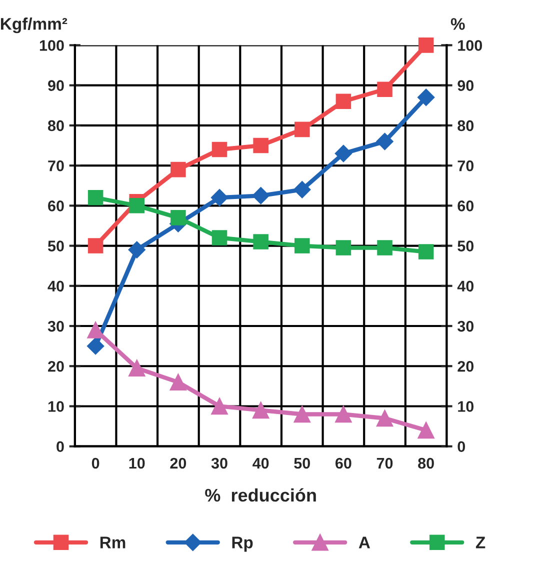 The height and width of the screenshot is (565, 535). What do you see at coordinates (466, 85) in the screenshot?
I see `y2-tick-label: 90` at bounding box center [466, 85].